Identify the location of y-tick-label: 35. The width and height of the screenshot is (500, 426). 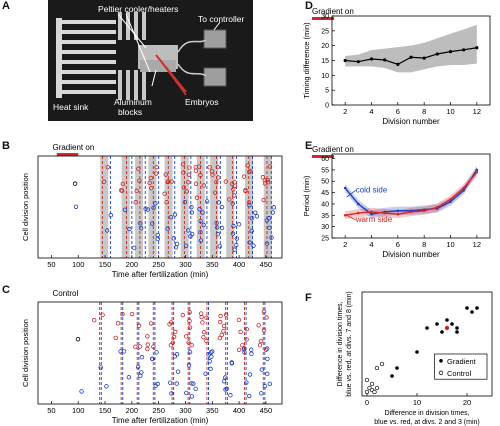
(325, 216).